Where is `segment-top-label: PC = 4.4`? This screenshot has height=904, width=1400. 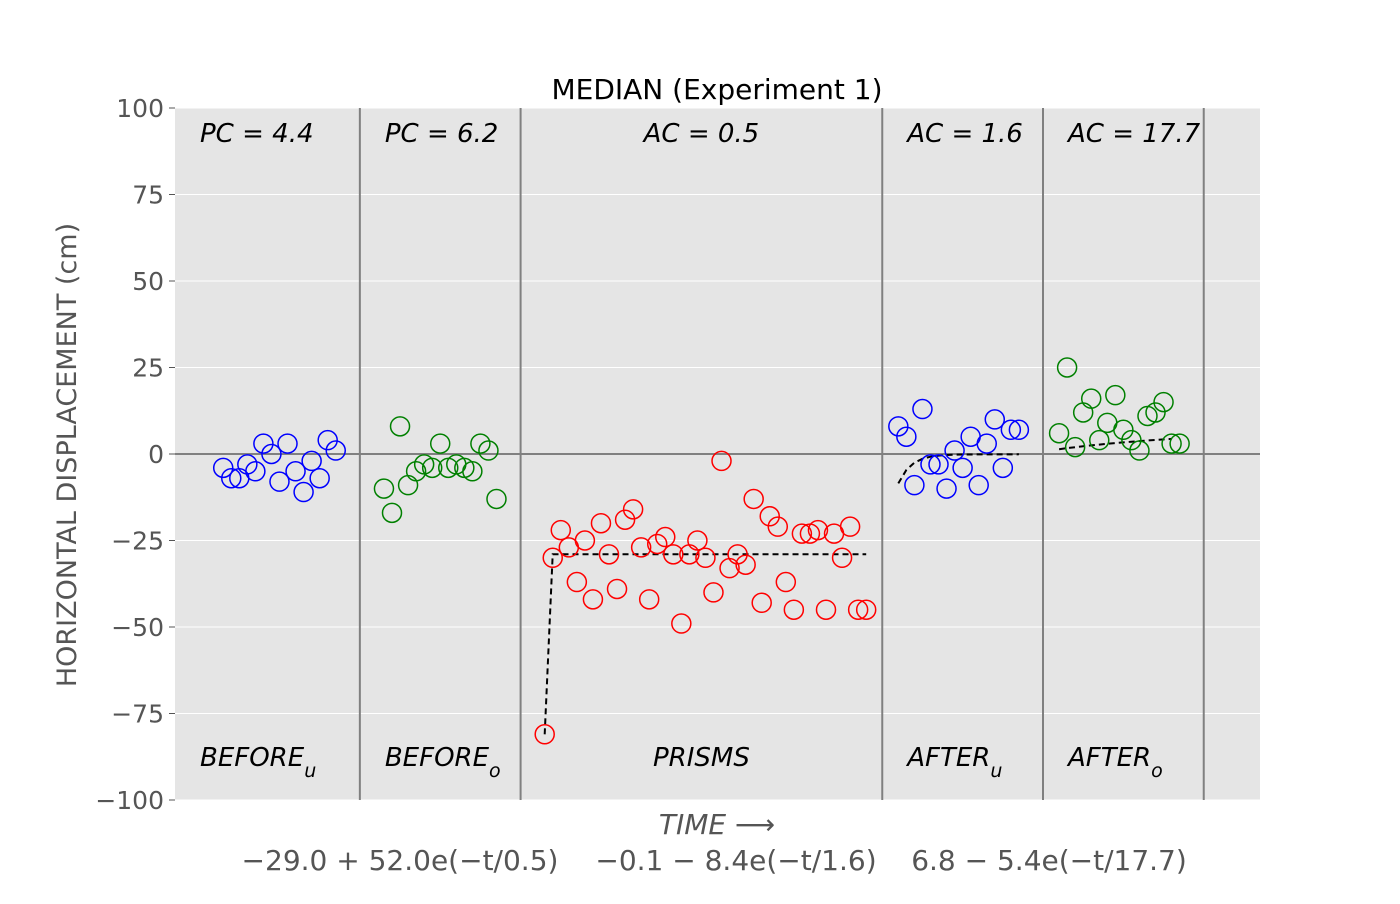 segment-top-label: PC = 4.4 is located at coordinates (257, 134).